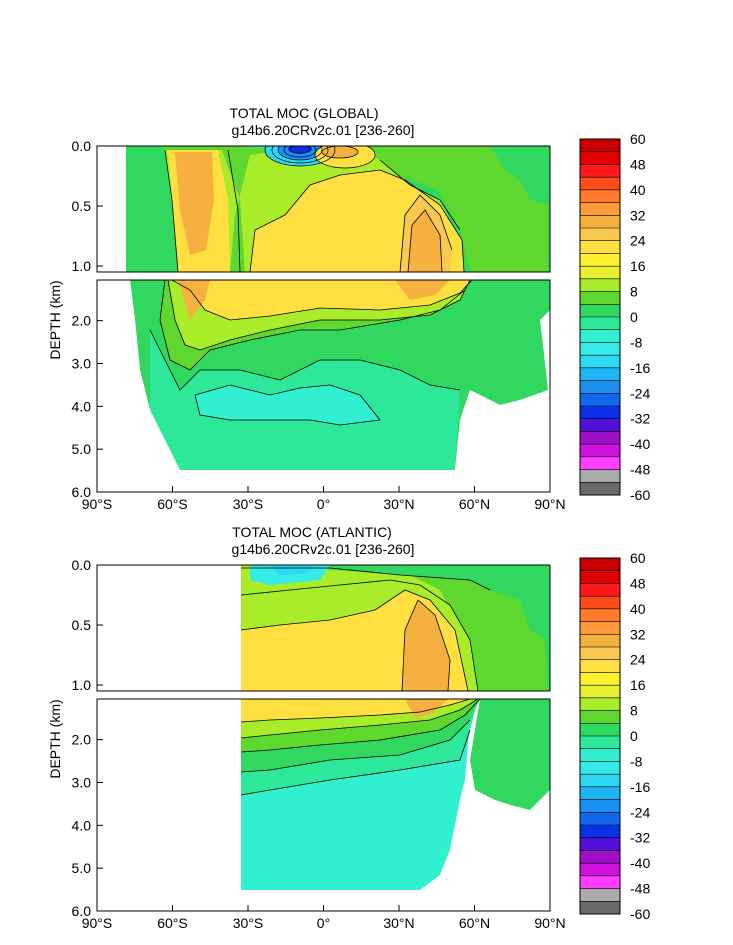 Image resolution: width=733 pixels, height=945 pixels. What do you see at coordinates (82, 625) in the screenshot?
I see `y-tick-label: 0.5` at bounding box center [82, 625].